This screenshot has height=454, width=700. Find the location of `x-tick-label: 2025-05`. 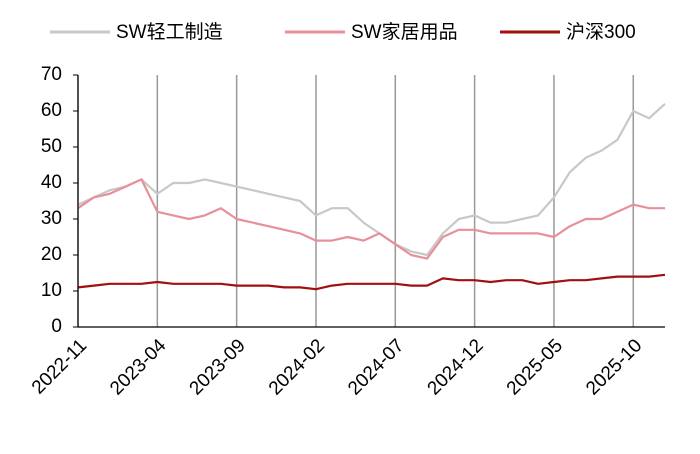

x-tick-label: 2025-05 is located at coordinates (535, 367).